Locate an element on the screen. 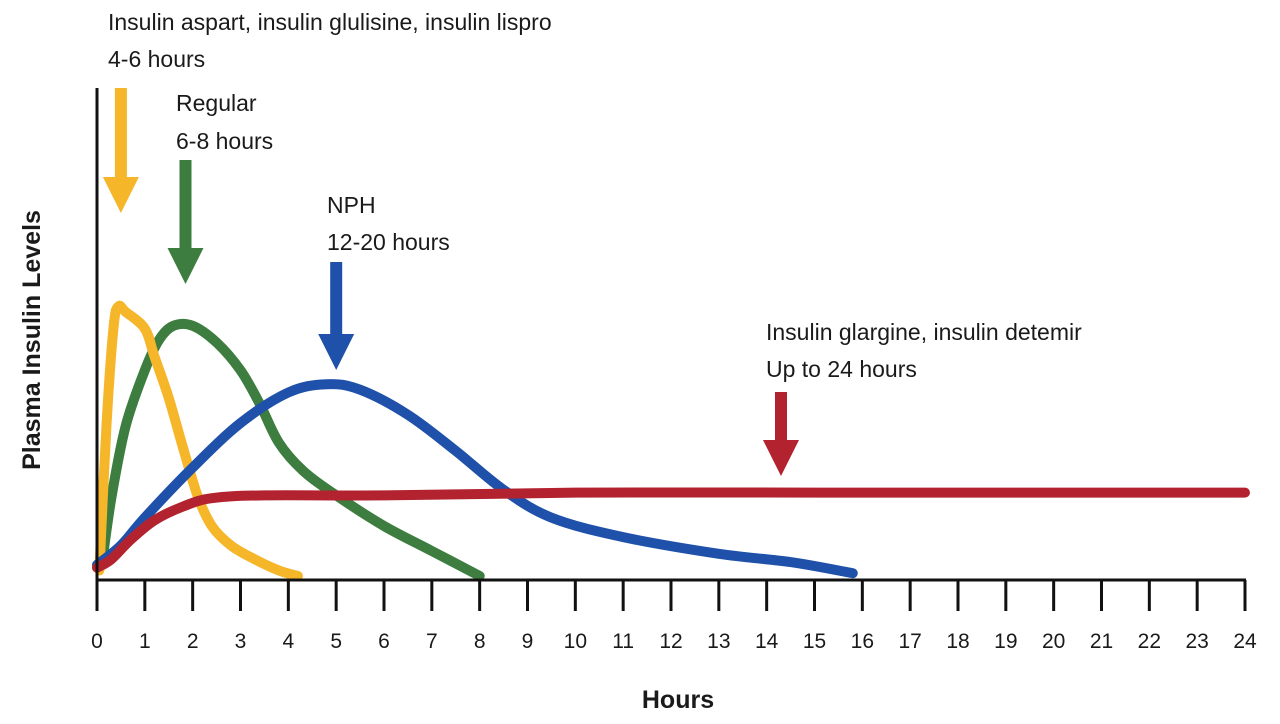  regular-curve is located at coordinates (290, 449).